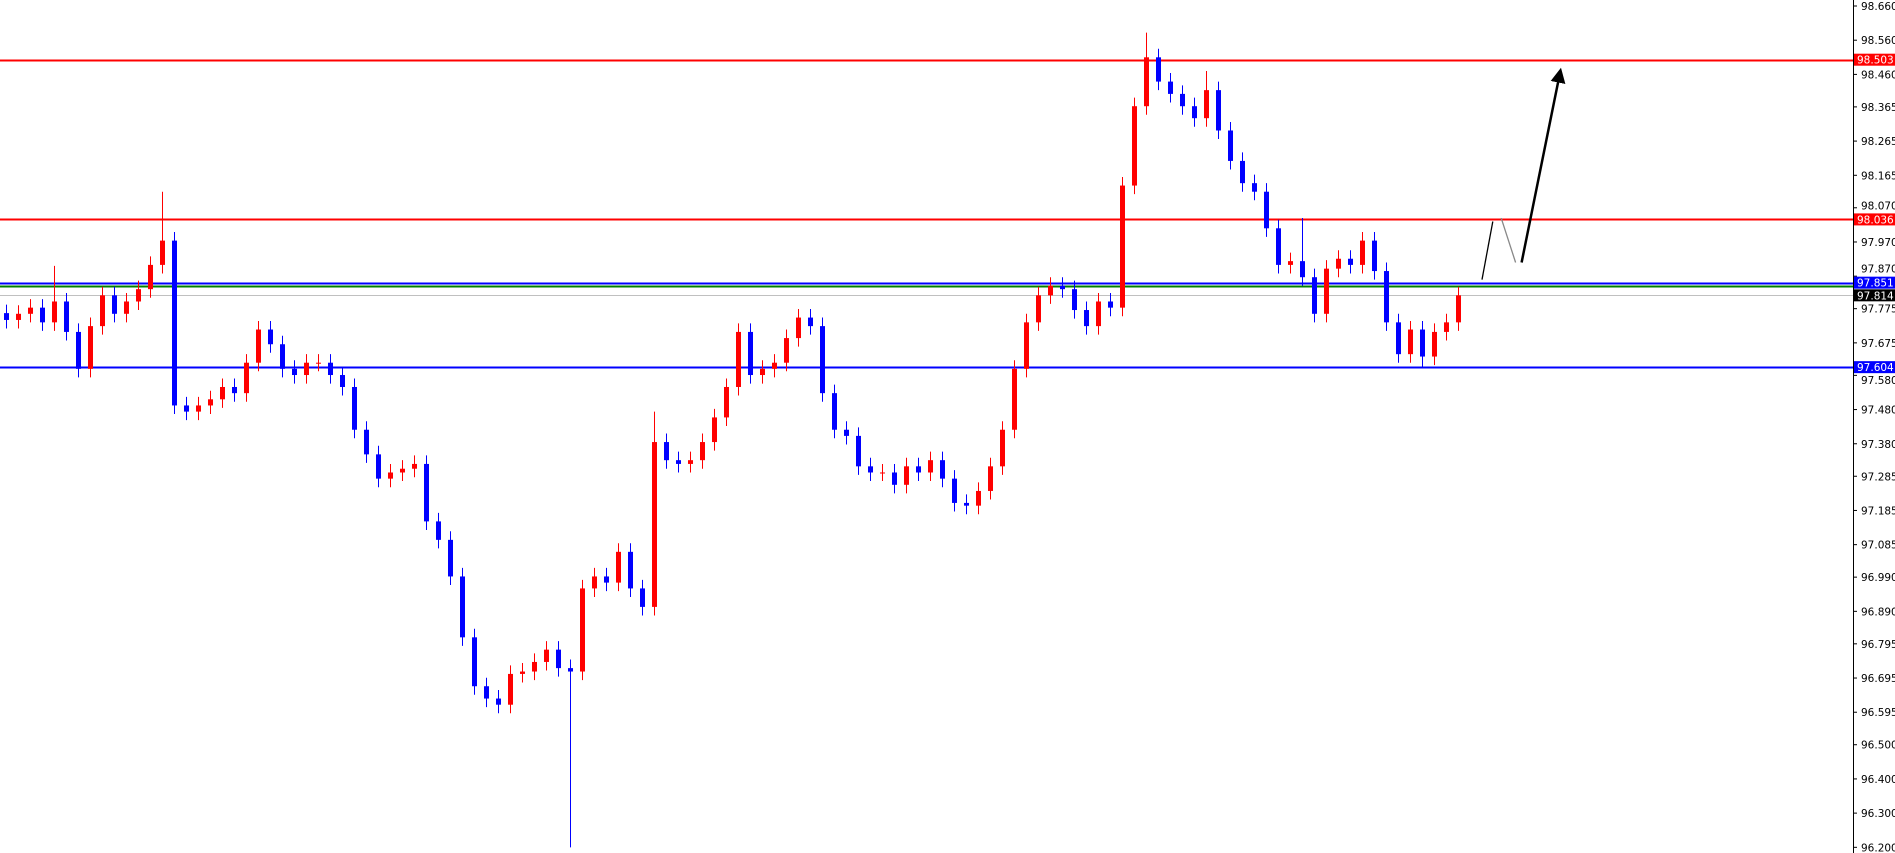 This screenshot has height=853, width=1895. Describe the element at coordinates (1878, 206) in the screenshot. I see `y-tick-label: 98.070` at that location.